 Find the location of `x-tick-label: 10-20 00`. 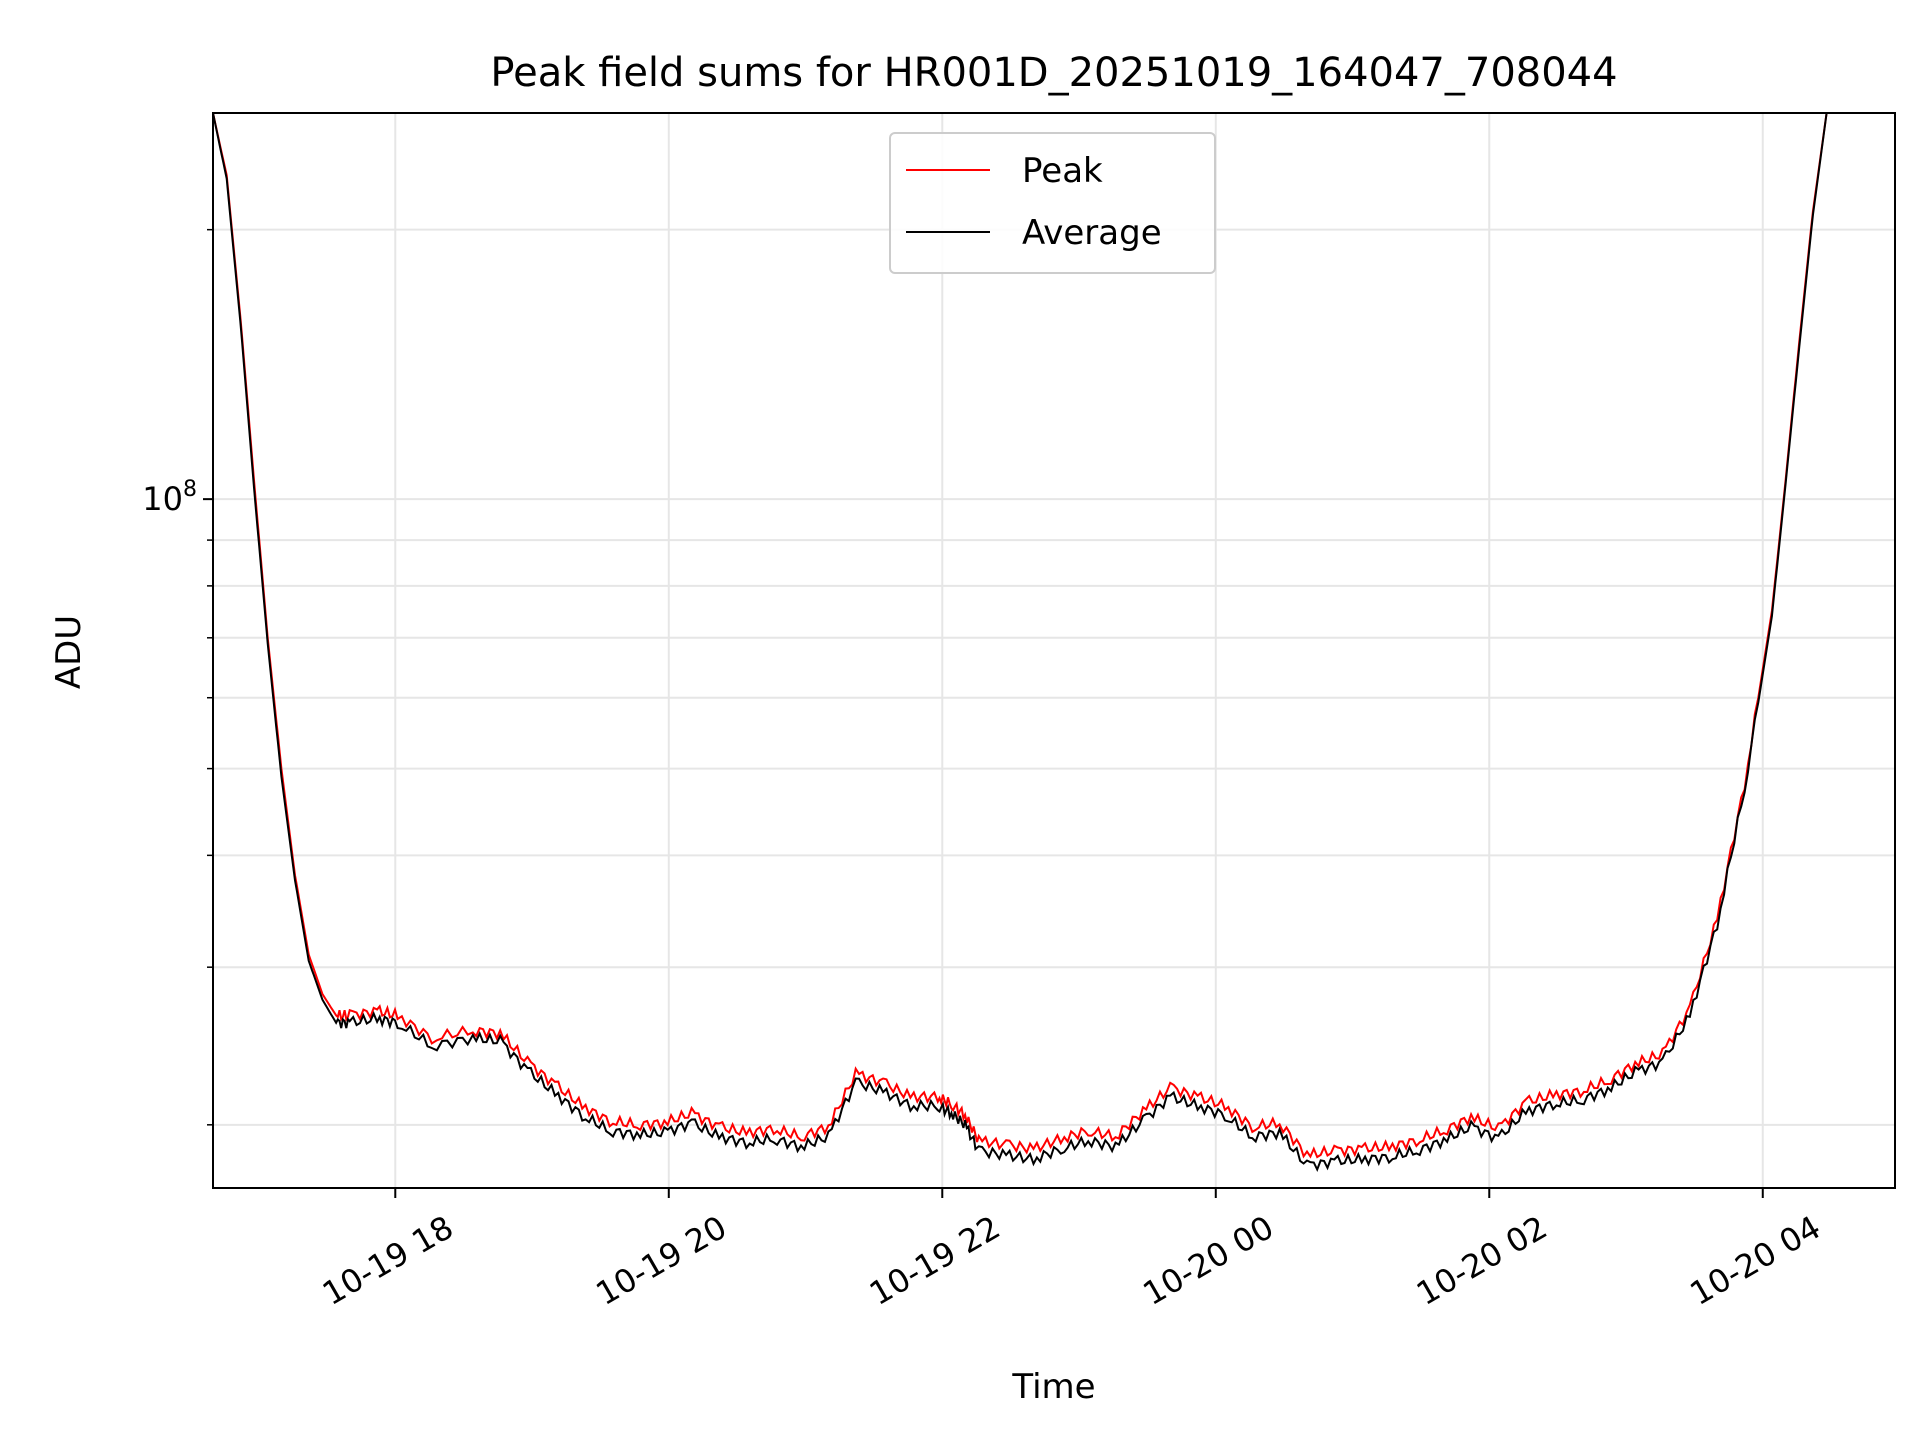

x-tick-label: 10-20 00 is located at coordinates (1208, 1260).